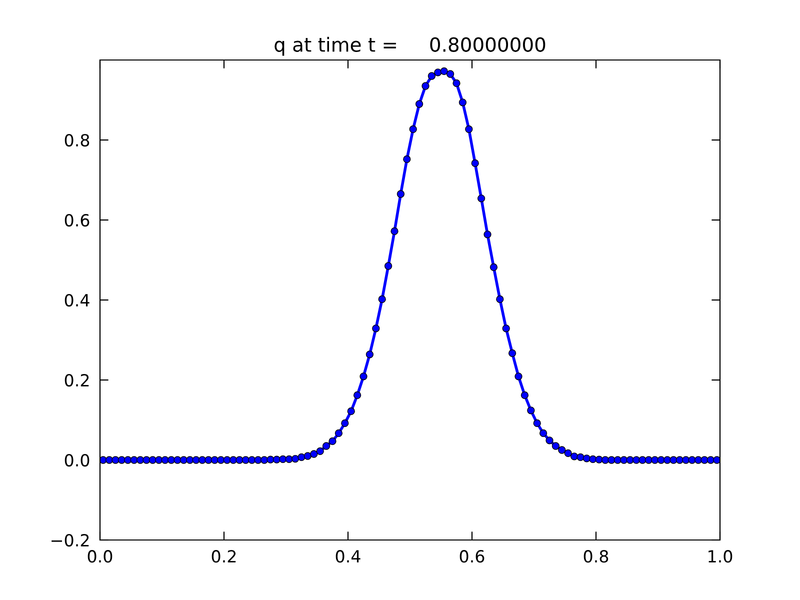  I want to click on chart-title: q at time t = 0.80000000, so click(410, 46).